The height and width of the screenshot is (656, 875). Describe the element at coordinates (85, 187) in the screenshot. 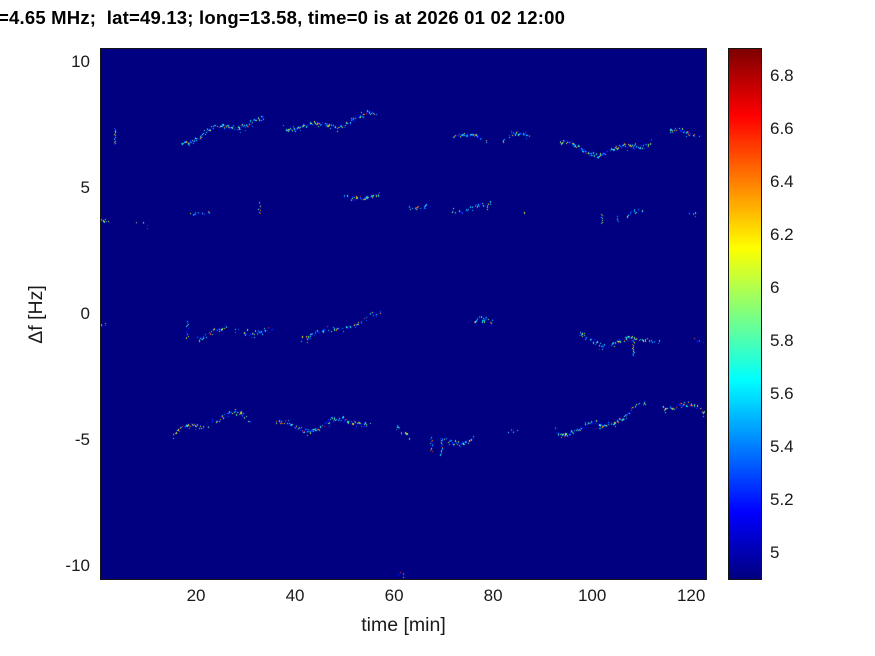

I see `y-tick-label: 5` at that location.